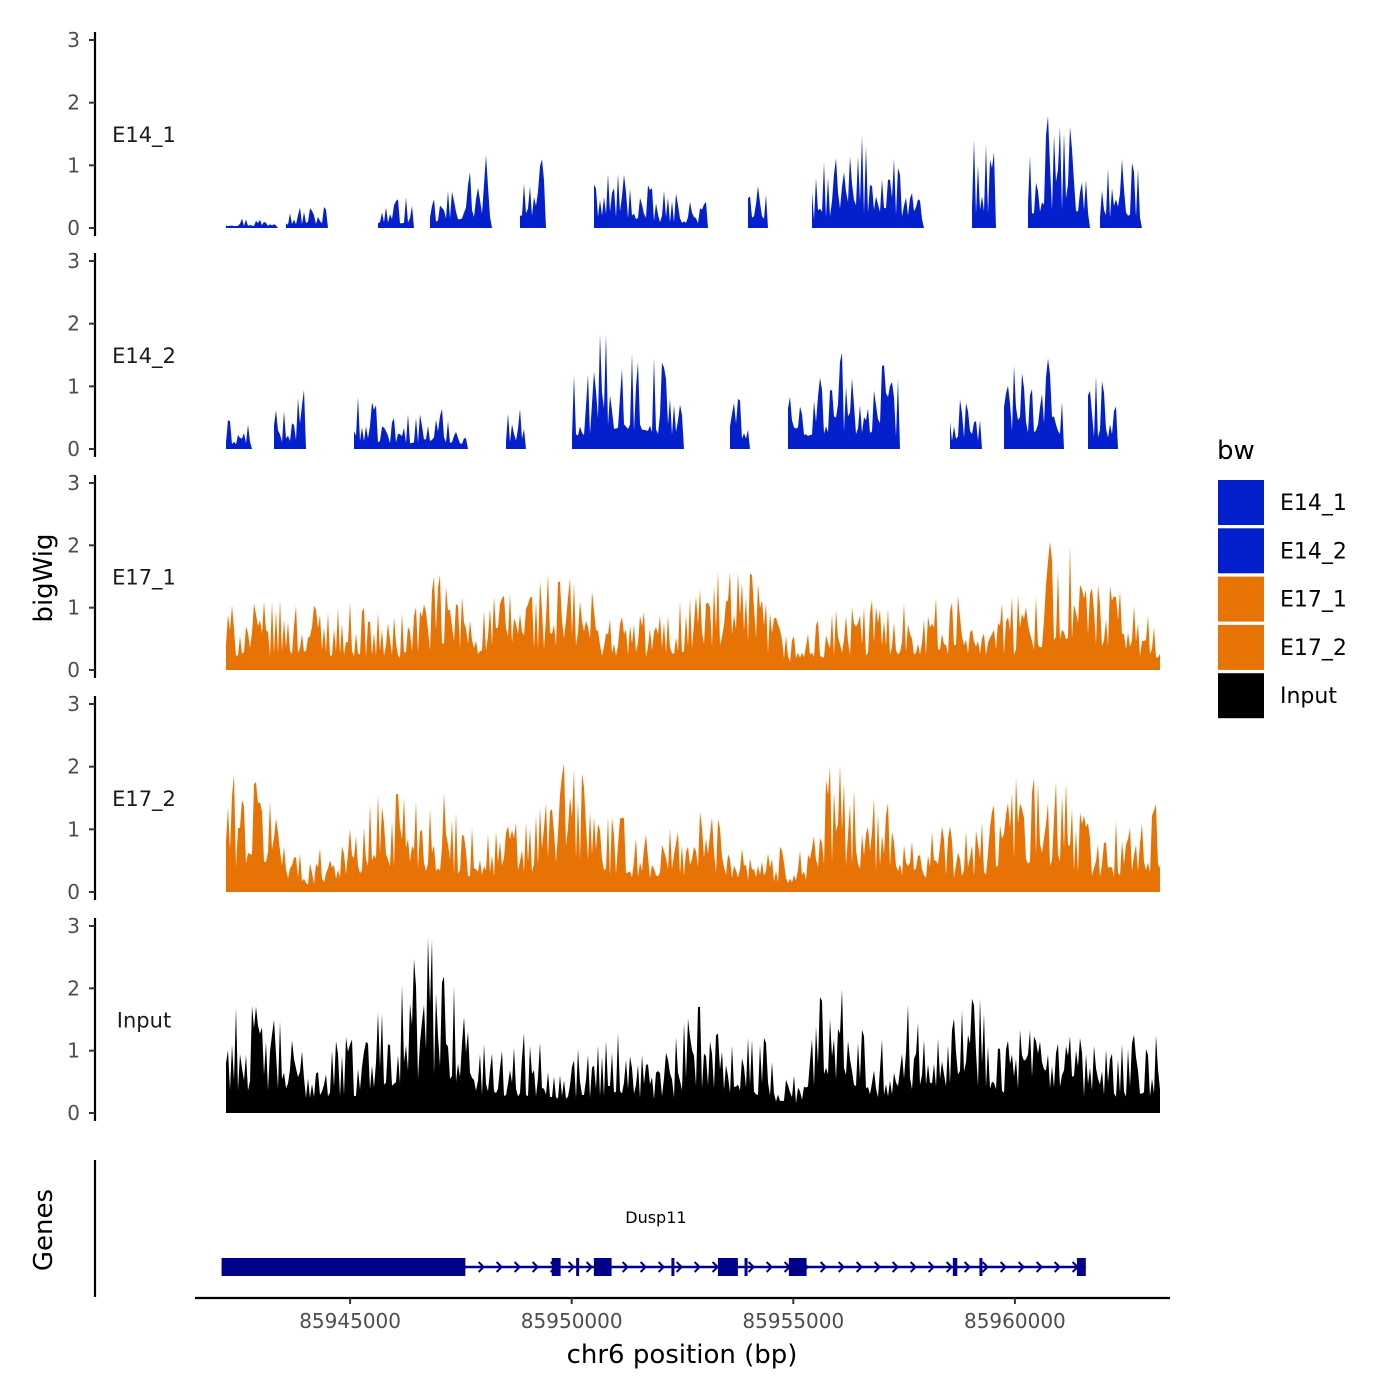  What do you see at coordinates (350, 1321) in the screenshot?
I see `x-tick-label: 85945000` at bounding box center [350, 1321].